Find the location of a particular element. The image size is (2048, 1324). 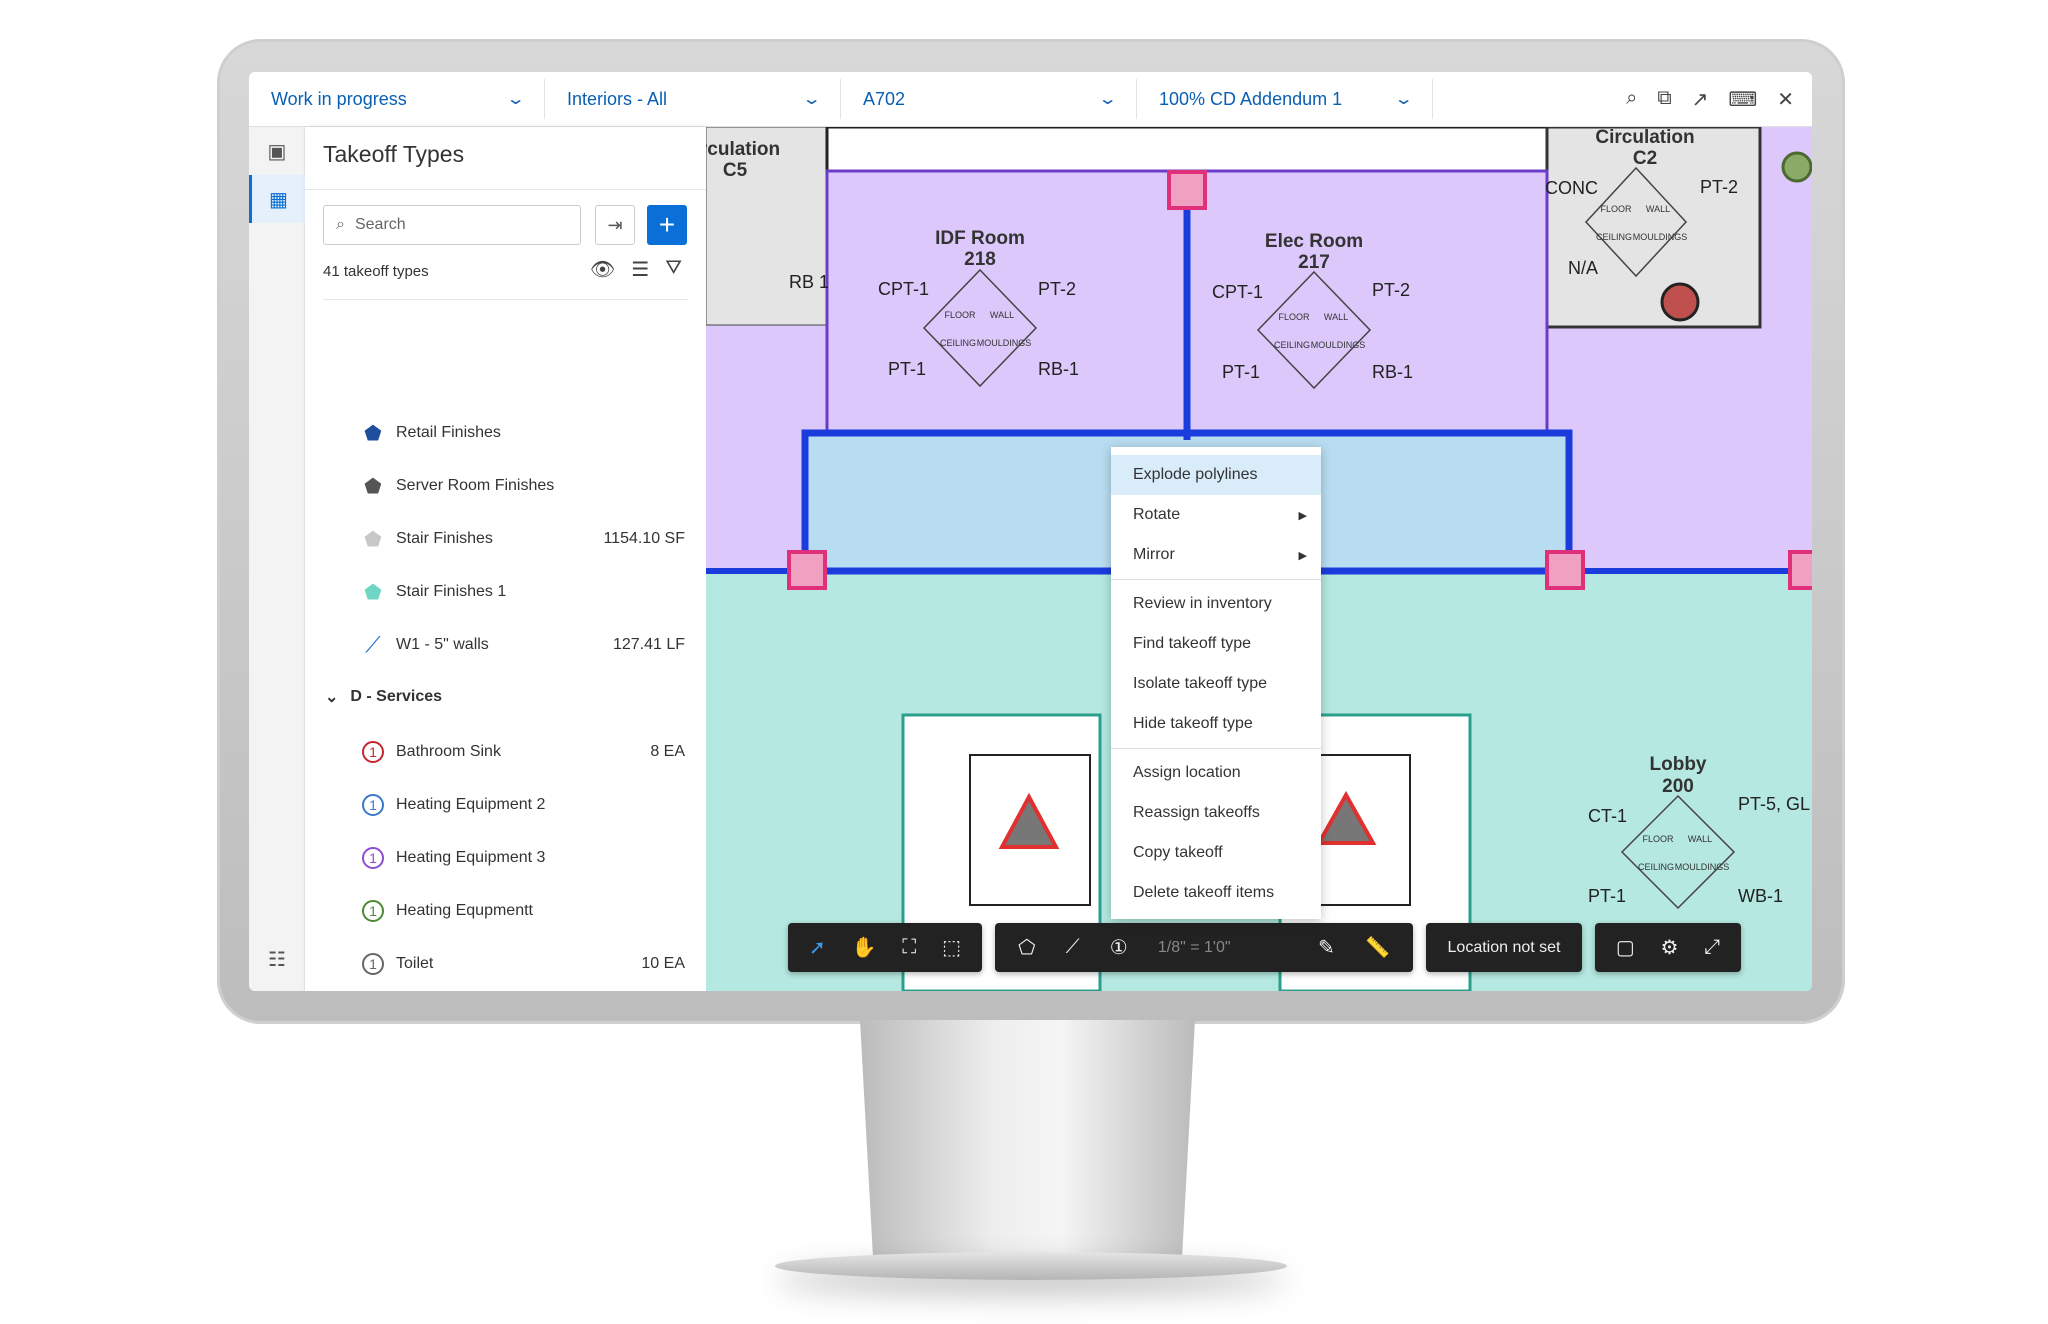

sheets-icon: ▣ is located at coordinates (277, 151).